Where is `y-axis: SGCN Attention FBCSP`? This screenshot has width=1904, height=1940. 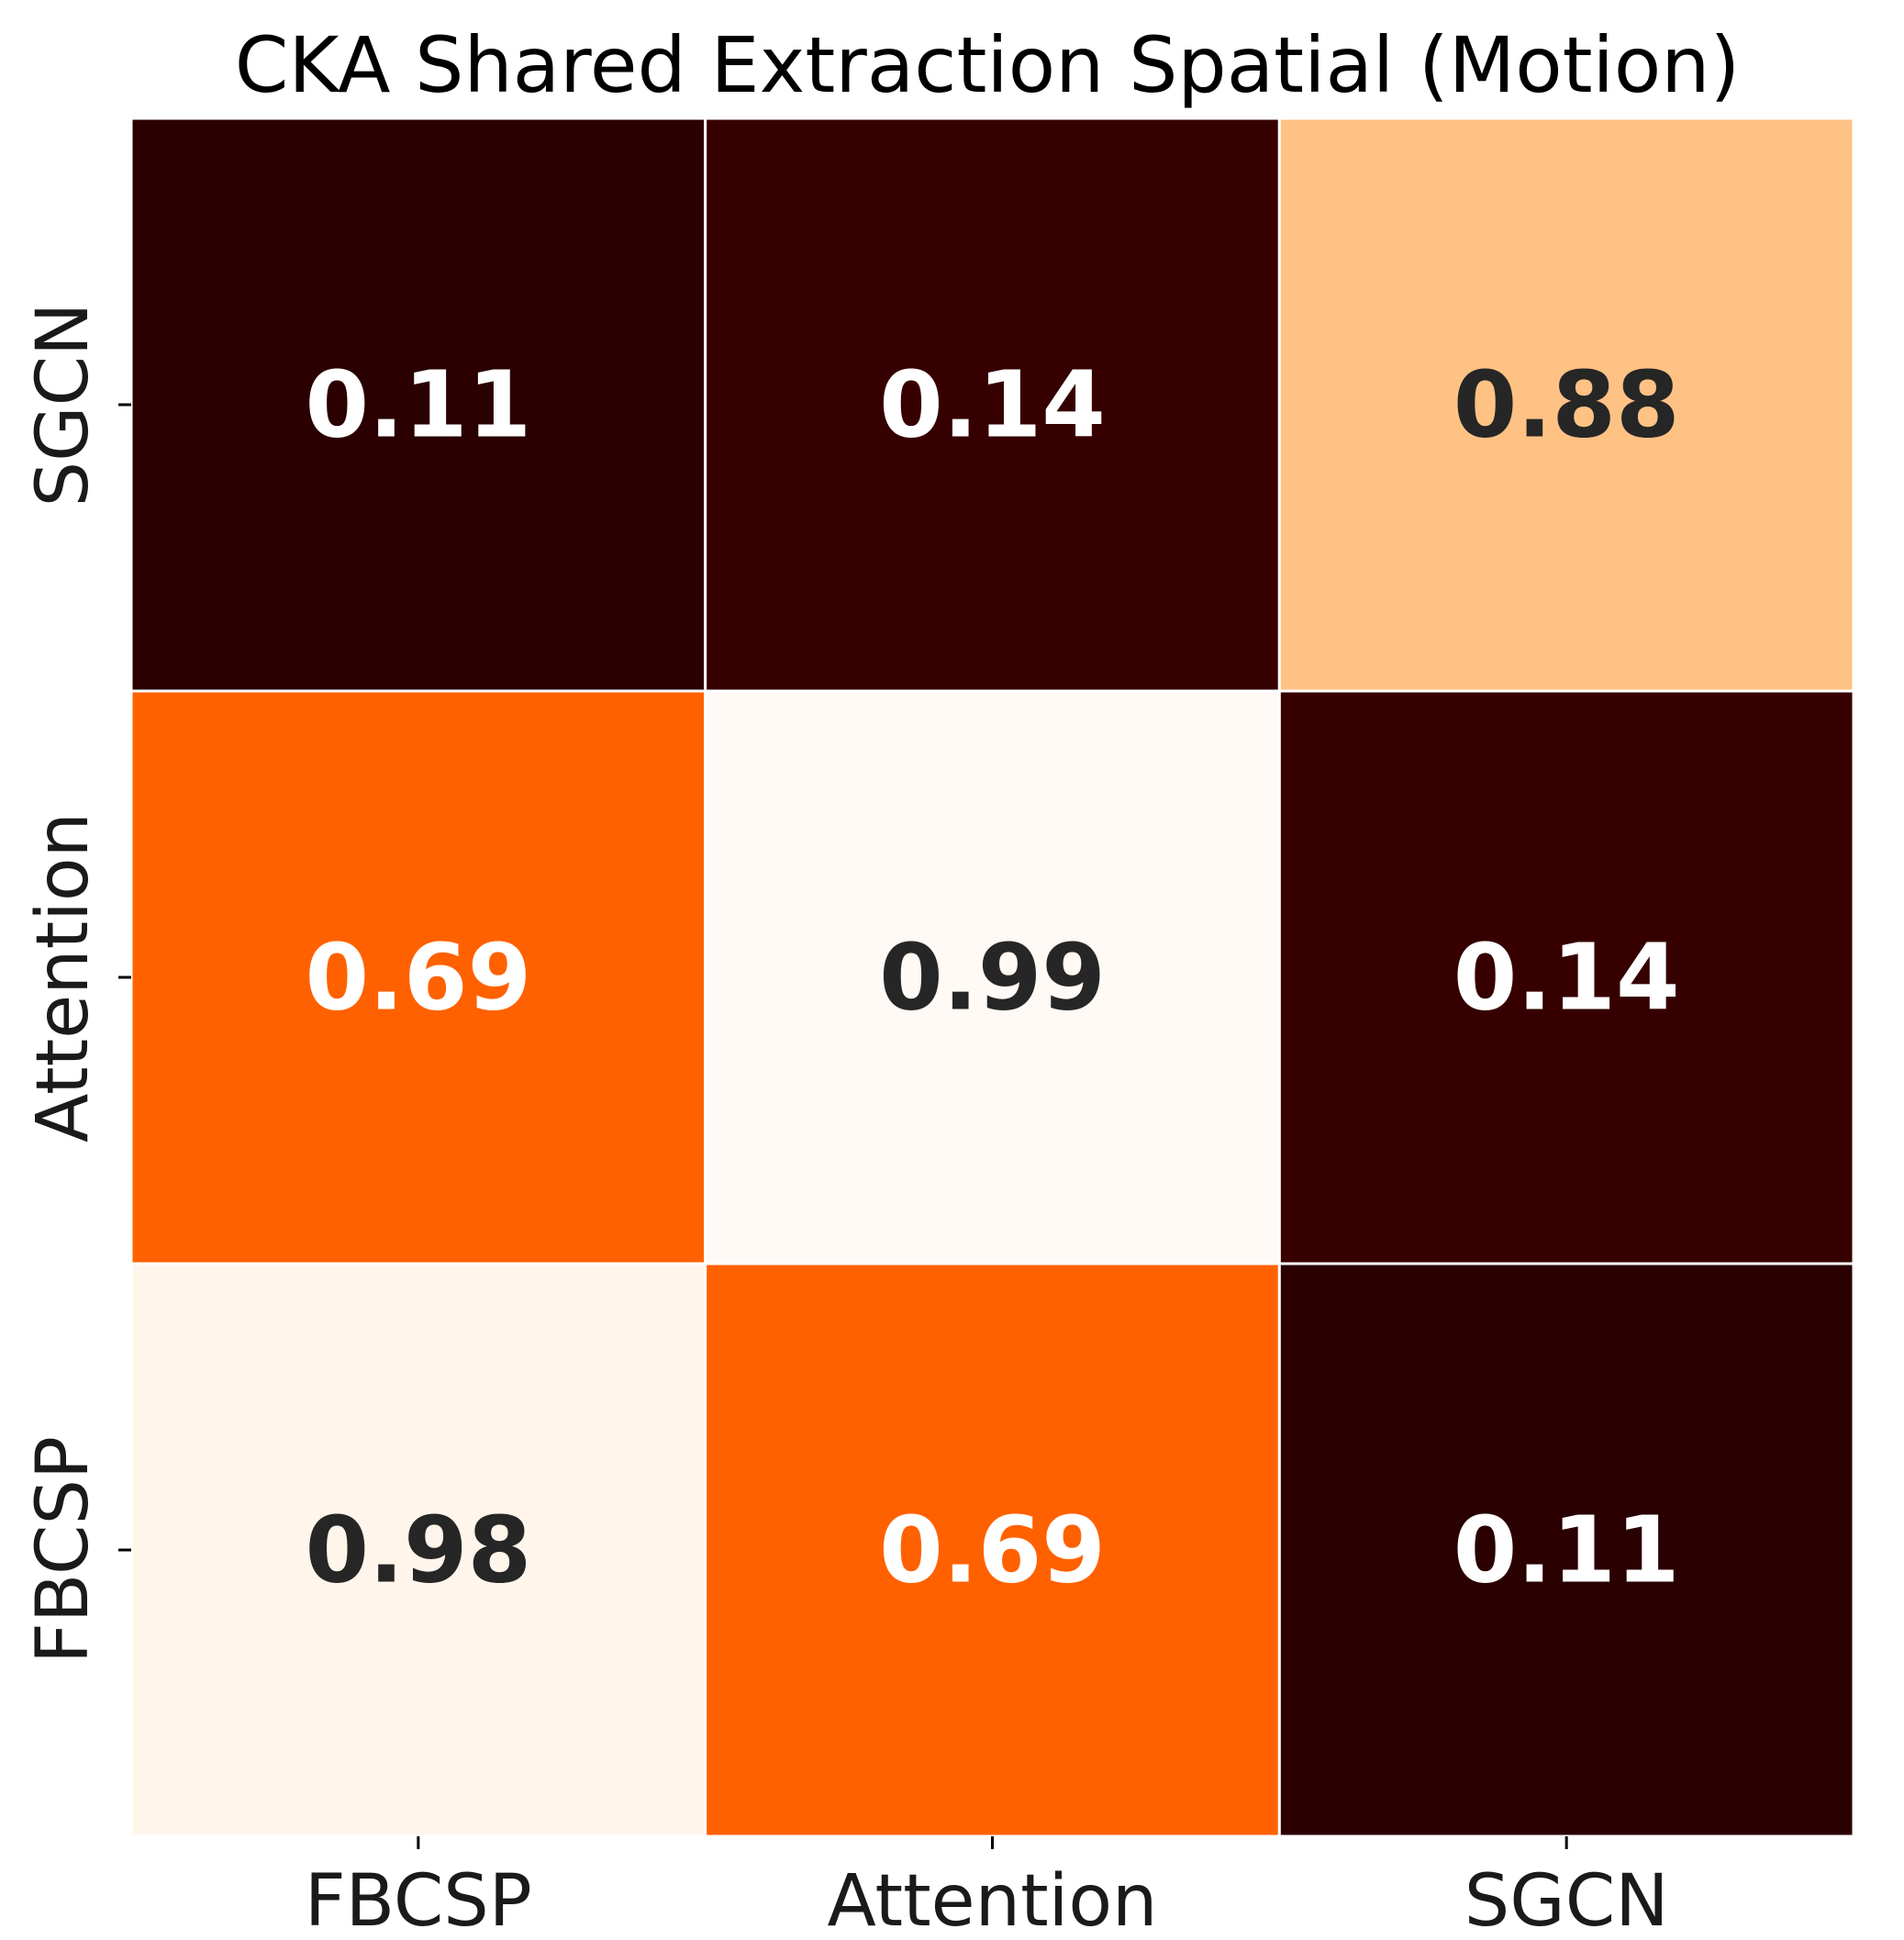
y-axis: SGCN Attention FBCSP is located at coordinates (76, 983).